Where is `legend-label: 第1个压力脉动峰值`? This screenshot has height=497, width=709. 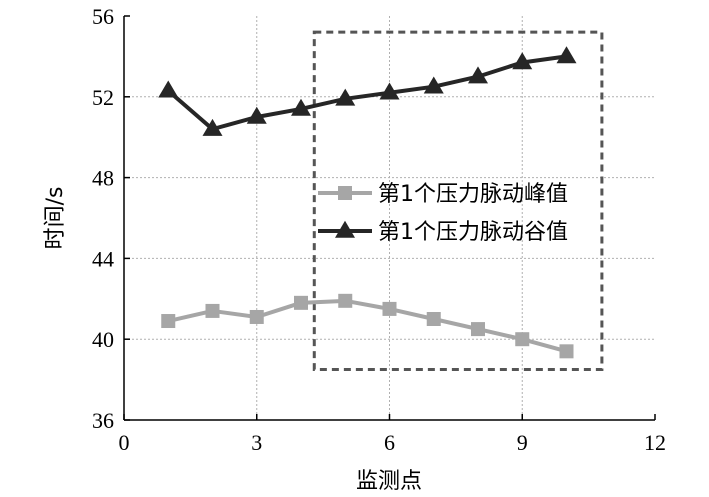 legend-label: 第1个压力脉动峰值 is located at coordinates (473, 194).